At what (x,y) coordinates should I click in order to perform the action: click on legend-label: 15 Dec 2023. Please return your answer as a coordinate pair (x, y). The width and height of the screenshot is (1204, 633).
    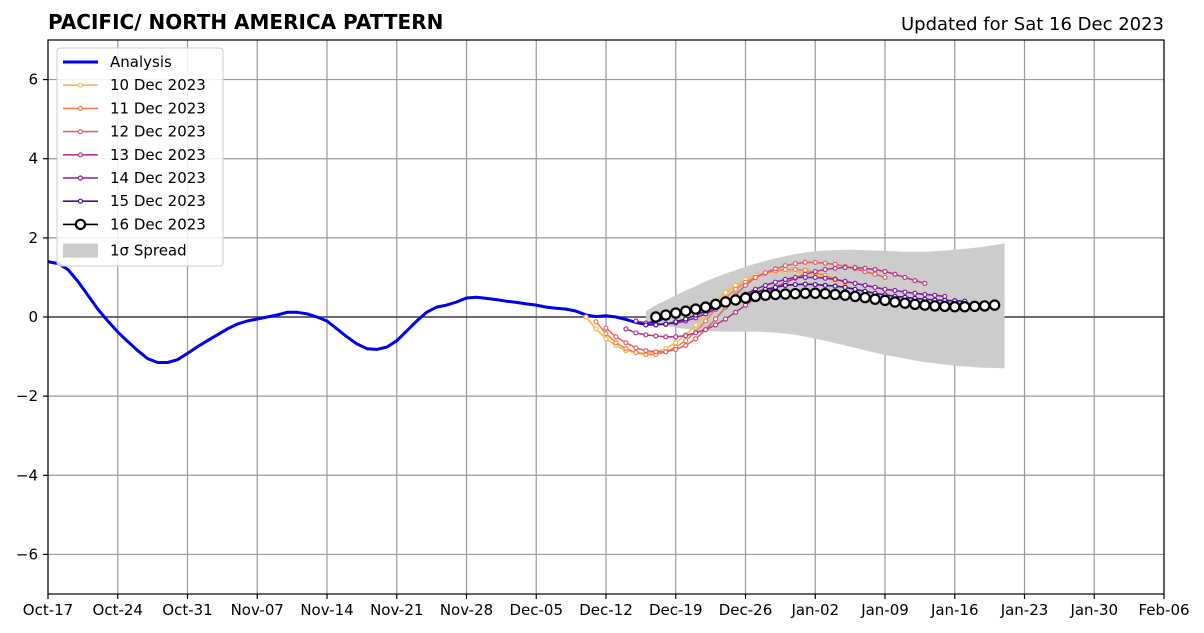
    Looking at the image, I should click on (158, 201).